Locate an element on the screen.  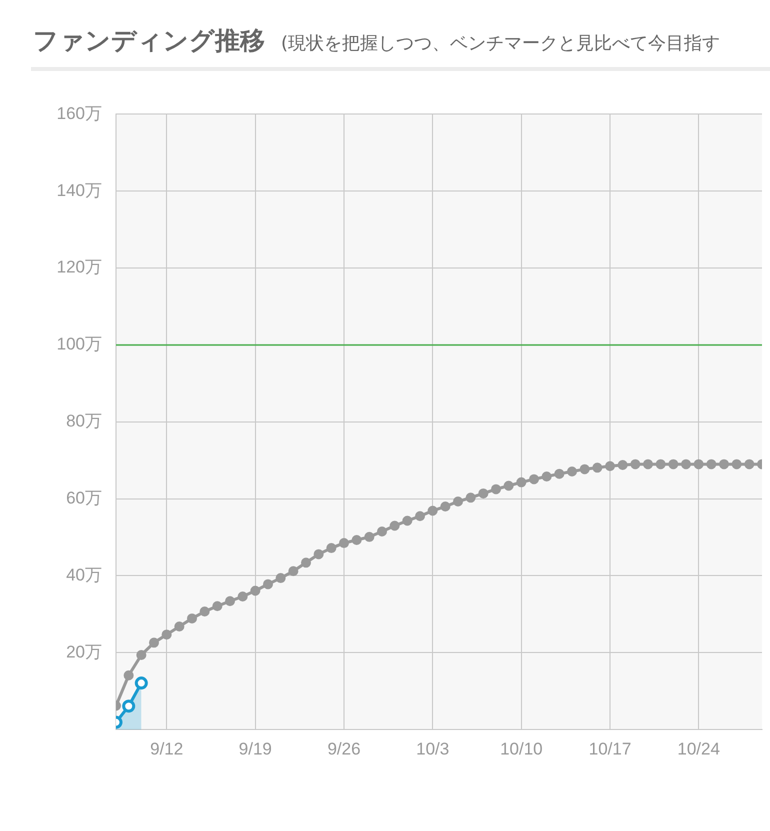
chart-title: ファンディング推移 is located at coordinates (149, 40).